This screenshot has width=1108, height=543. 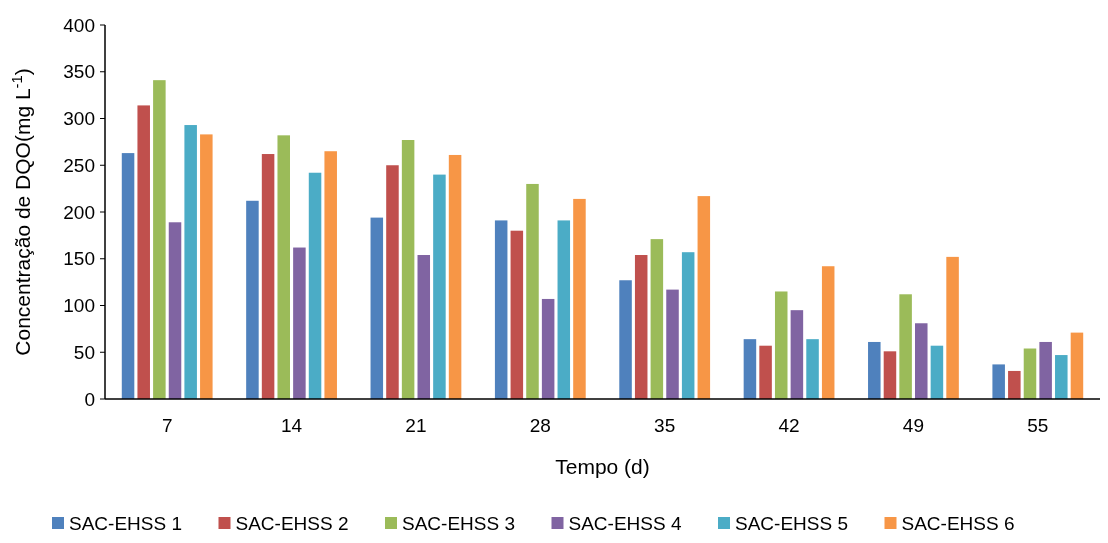 I want to click on y-tick-label: 400, so click(x=79, y=25).